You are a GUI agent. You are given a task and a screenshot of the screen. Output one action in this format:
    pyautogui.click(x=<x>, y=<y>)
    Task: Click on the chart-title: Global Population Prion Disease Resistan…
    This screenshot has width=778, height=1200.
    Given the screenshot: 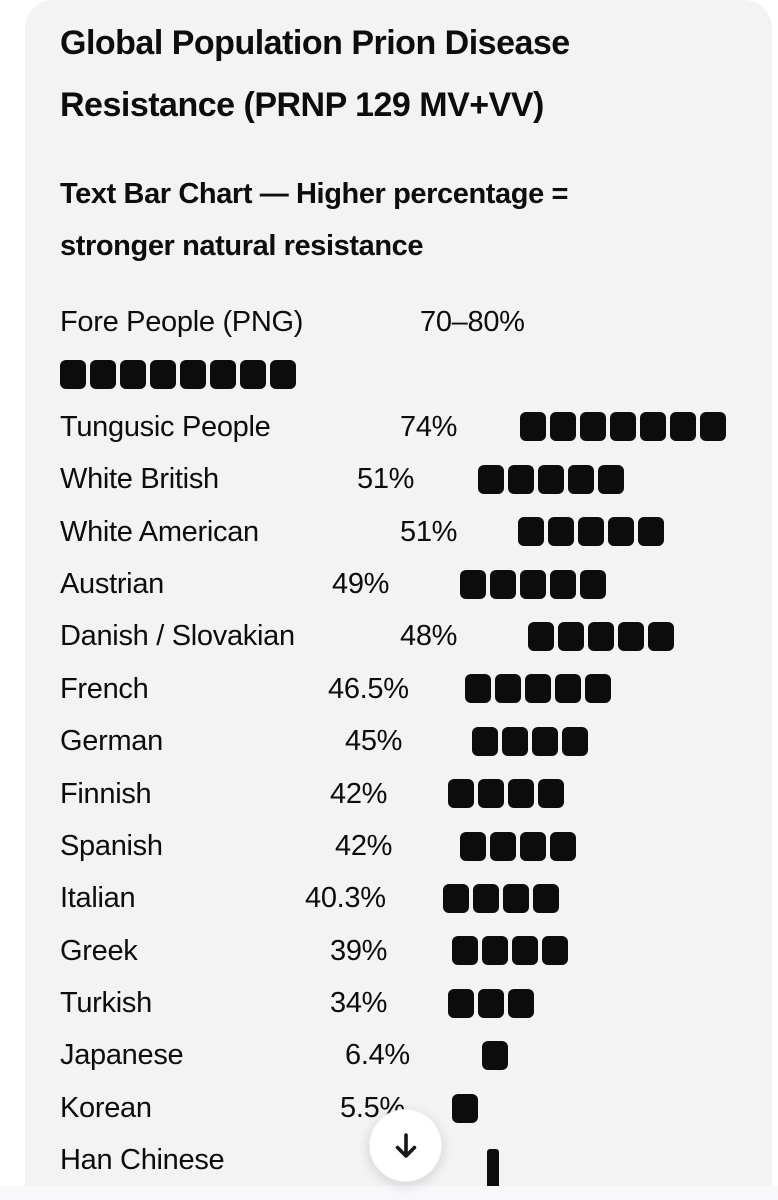 What is the action you would take?
    pyautogui.click(x=400, y=74)
    